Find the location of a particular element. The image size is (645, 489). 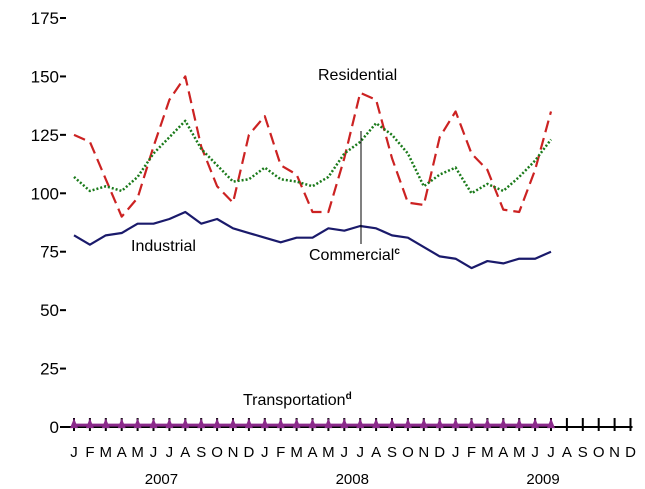

y-tick-label: 125 is located at coordinates (45, 135).